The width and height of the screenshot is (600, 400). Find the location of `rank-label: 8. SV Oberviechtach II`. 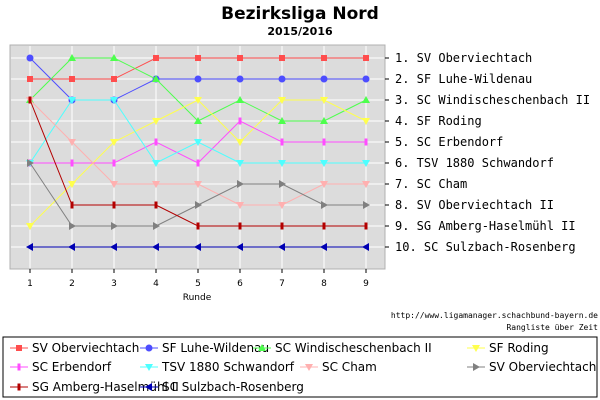

rank-label: 8. SV Oberviechtach II is located at coordinates (474, 205).